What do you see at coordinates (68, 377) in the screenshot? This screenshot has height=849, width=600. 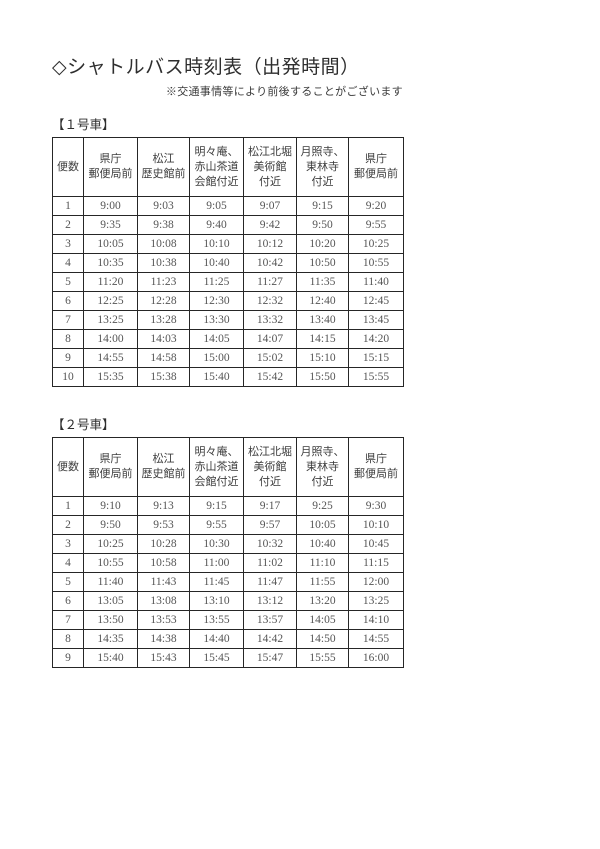 I see `trip-number-cell: 10` at bounding box center [68, 377].